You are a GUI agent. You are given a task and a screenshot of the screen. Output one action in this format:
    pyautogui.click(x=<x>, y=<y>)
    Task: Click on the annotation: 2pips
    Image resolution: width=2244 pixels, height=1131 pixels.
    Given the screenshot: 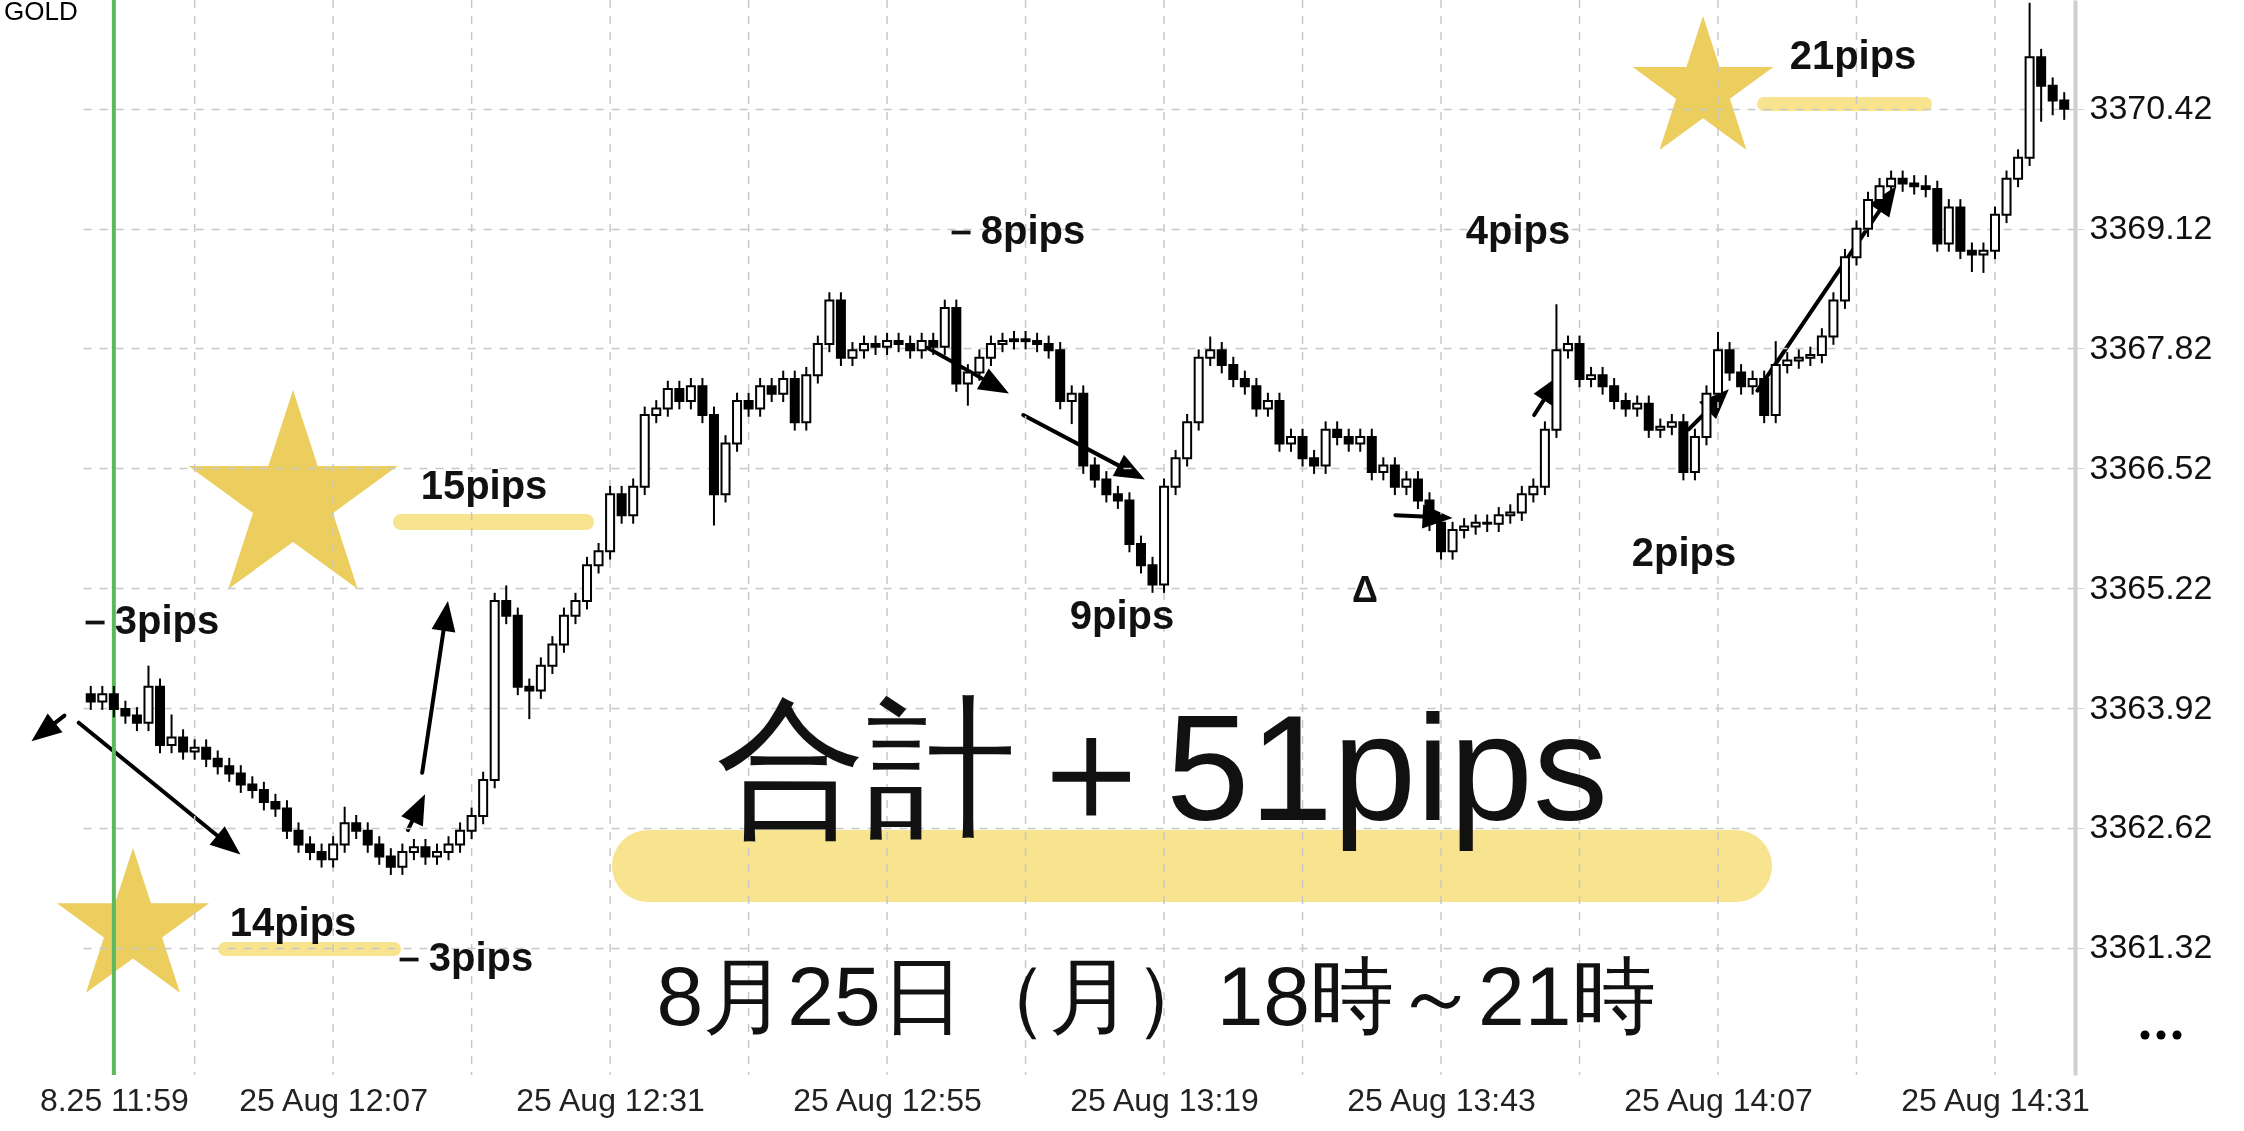 What is the action you would take?
    pyautogui.click(x=1684, y=552)
    